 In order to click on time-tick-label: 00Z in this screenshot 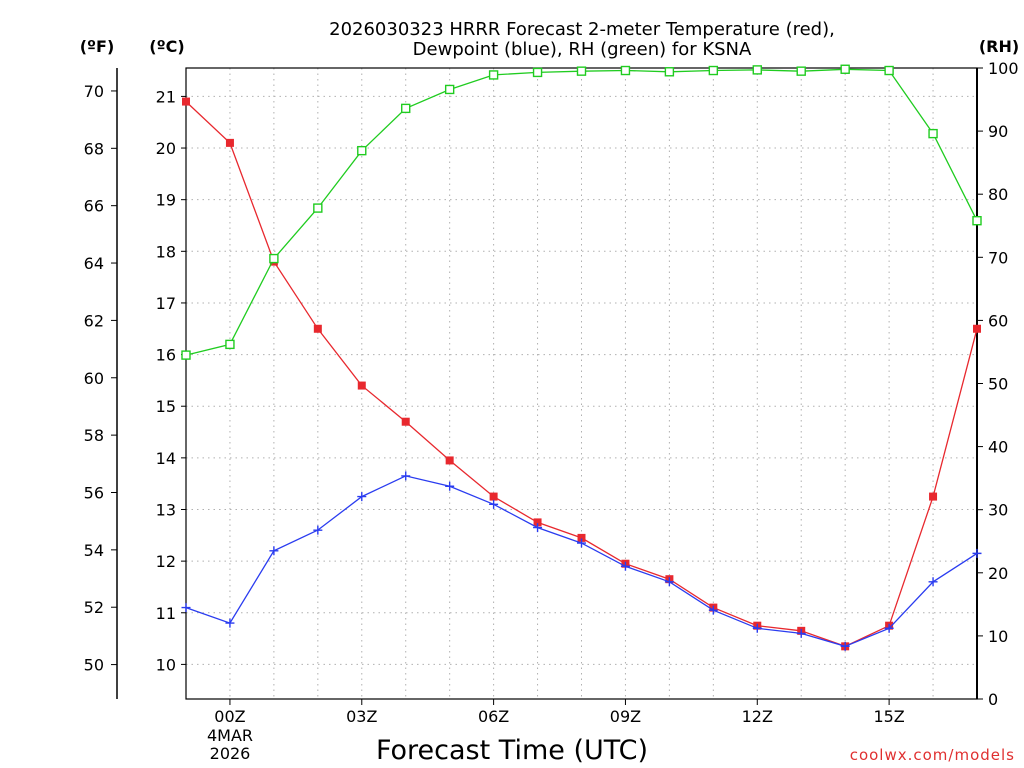, I will do `click(229, 716)`.